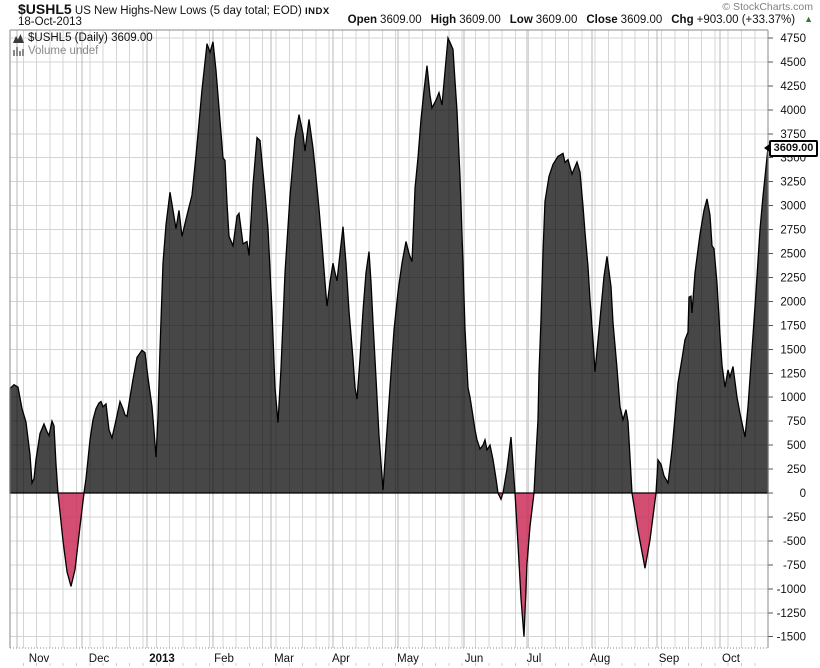 The image size is (820, 668). I want to click on ohlc-high-value: 3609.00, so click(480, 20).